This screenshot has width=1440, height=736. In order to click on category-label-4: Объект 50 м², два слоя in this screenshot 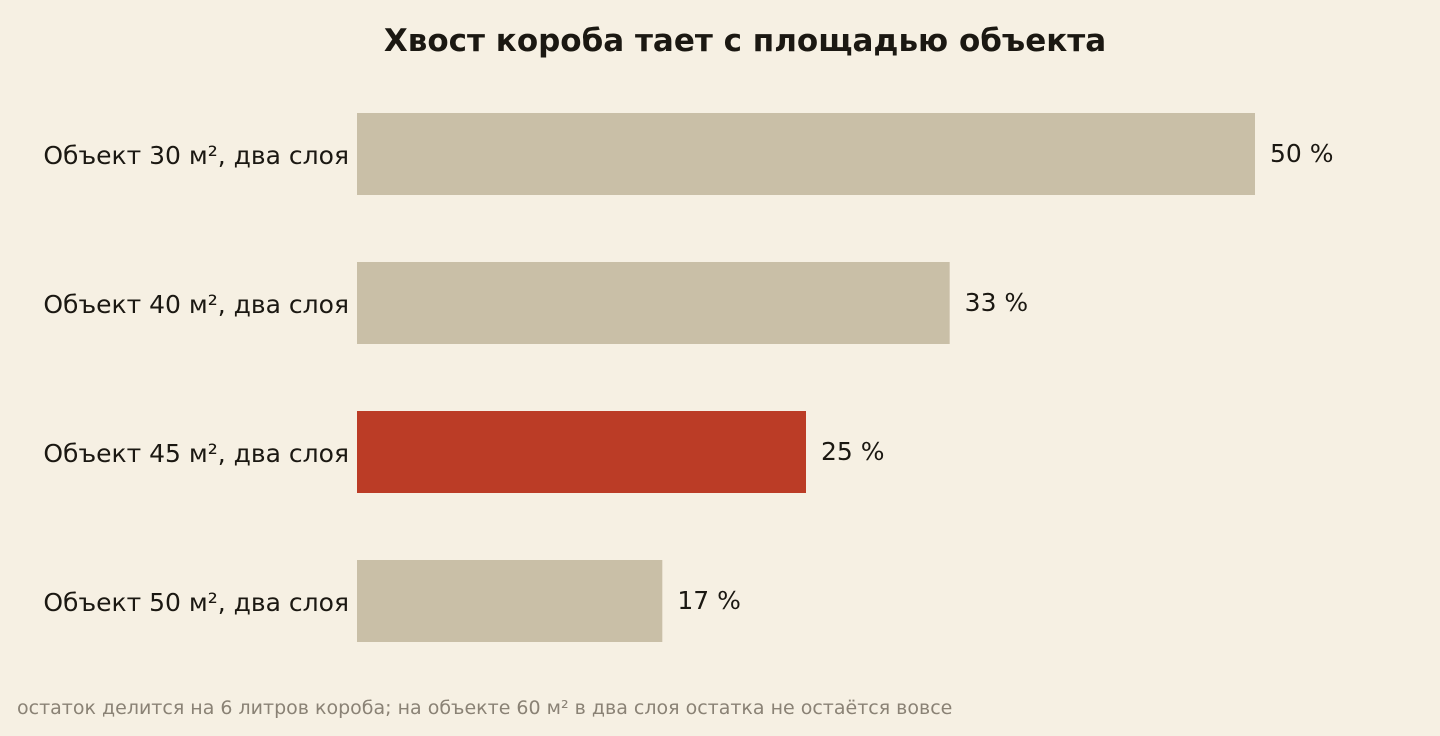, I will do `click(196, 602)`.